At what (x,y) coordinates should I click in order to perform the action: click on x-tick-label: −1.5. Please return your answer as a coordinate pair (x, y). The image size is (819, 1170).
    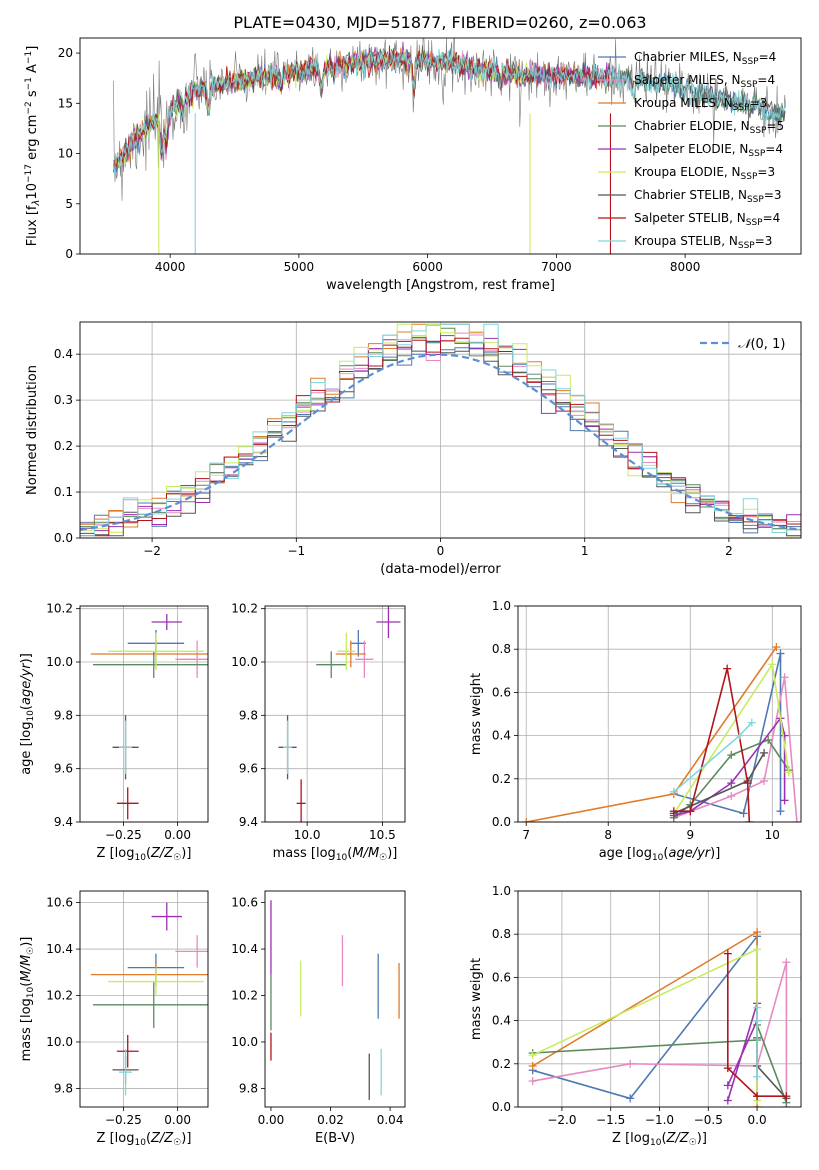
    Looking at the image, I should click on (610, 1120).